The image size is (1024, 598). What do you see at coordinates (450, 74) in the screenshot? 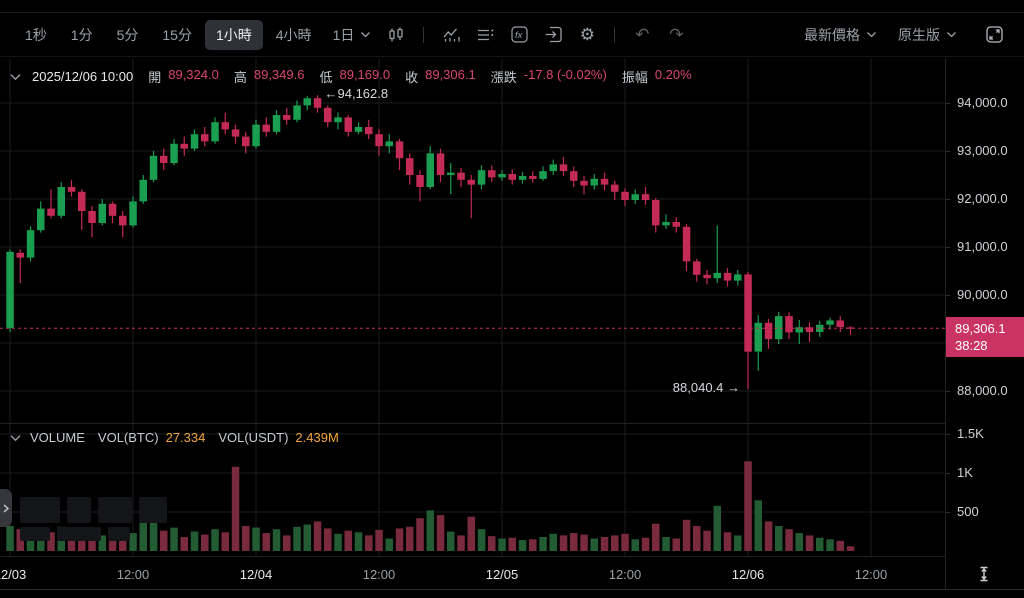
I see `ohlc-field-value: 89,306.1` at bounding box center [450, 74].